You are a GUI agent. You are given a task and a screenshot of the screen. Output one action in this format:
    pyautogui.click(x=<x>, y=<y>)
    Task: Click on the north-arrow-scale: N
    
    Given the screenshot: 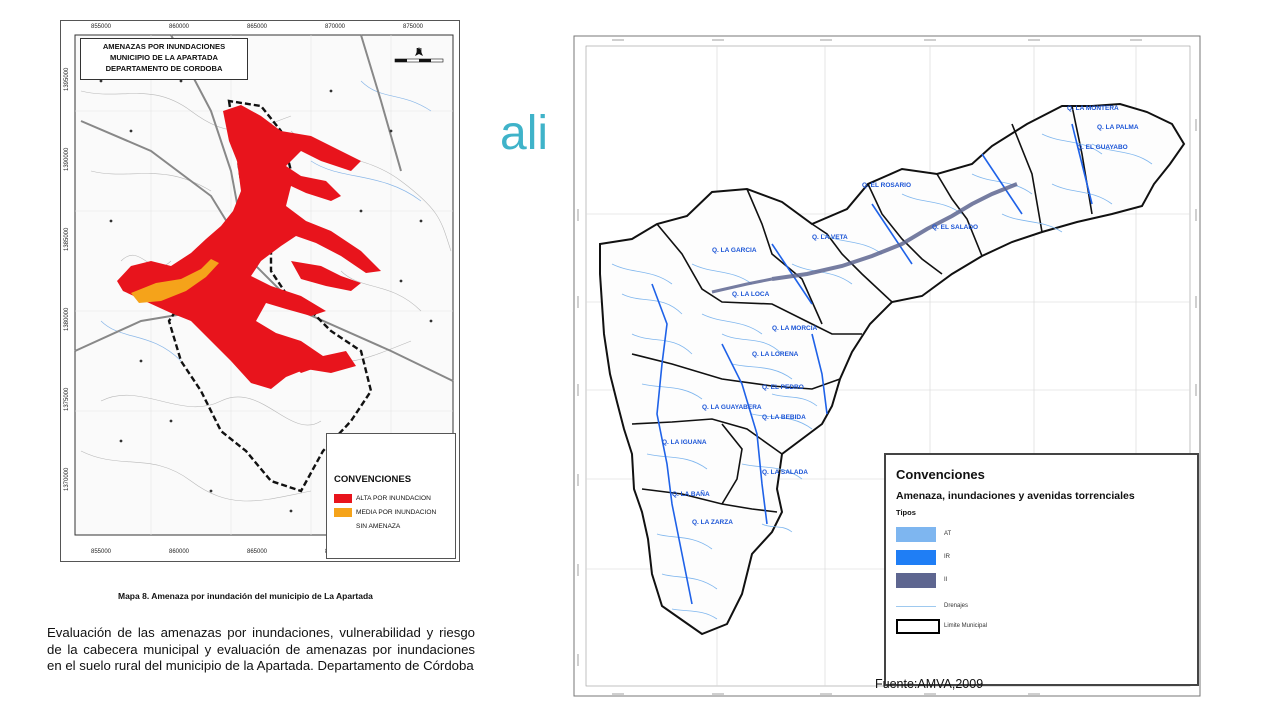 What is the action you would take?
    pyautogui.click(x=419, y=61)
    